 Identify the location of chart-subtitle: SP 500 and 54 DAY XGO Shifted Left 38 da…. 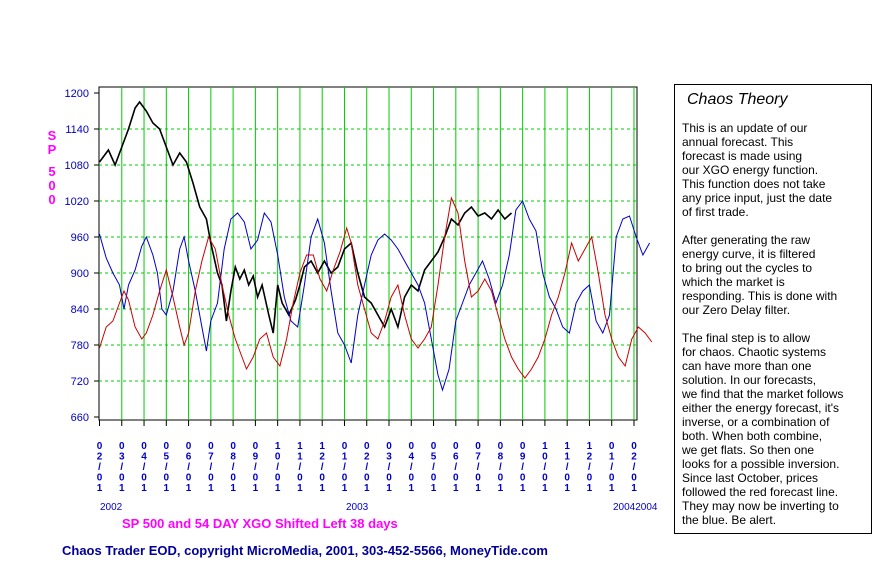
(260, 523).